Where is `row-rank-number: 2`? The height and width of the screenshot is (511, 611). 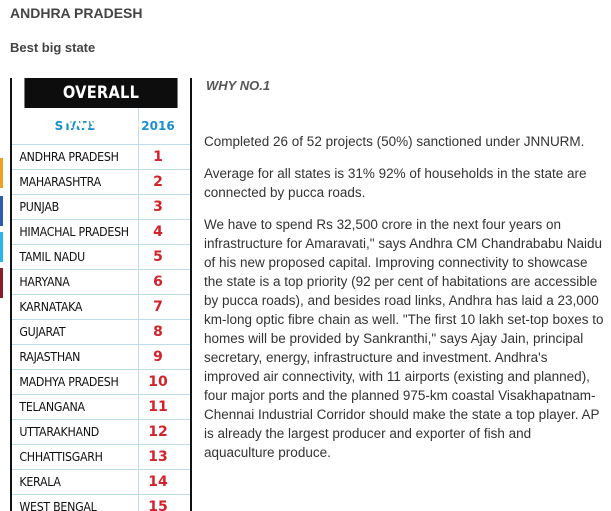 row-rank-number: 2 is located at coordinates (157, 182).